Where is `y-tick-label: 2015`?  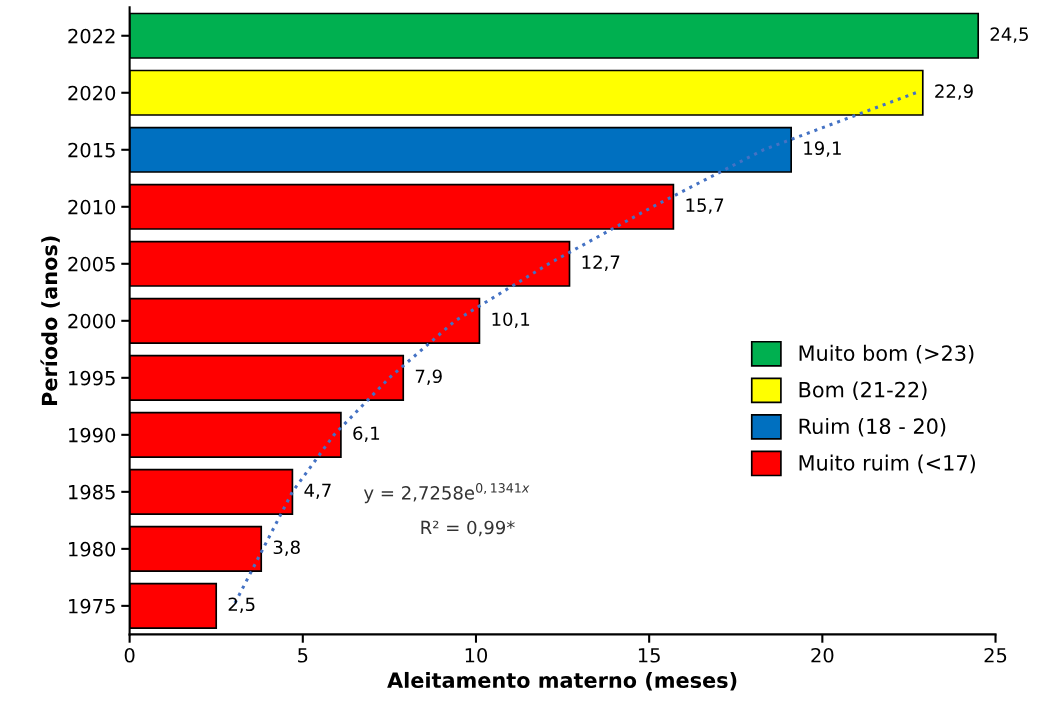
y-tick-label: 2015 is located at coordinates (91, 150).